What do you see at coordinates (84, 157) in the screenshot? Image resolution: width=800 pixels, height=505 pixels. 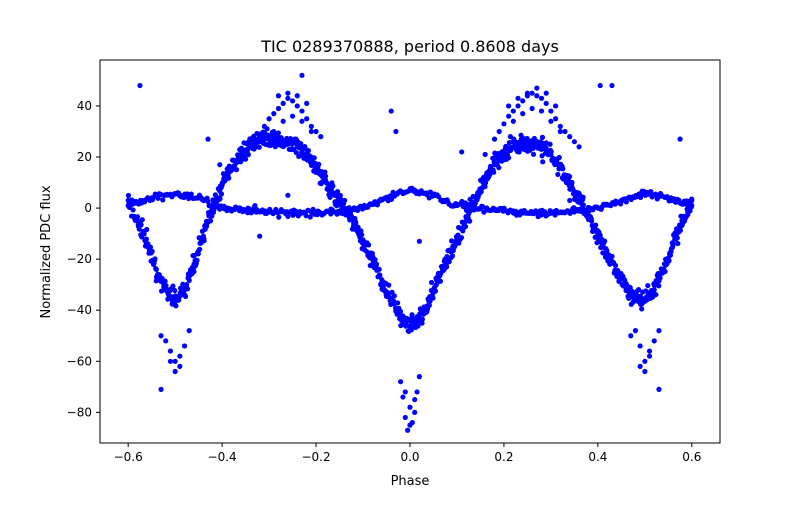 I see `y-tick-label: 20` at bounding box center [84, 157].